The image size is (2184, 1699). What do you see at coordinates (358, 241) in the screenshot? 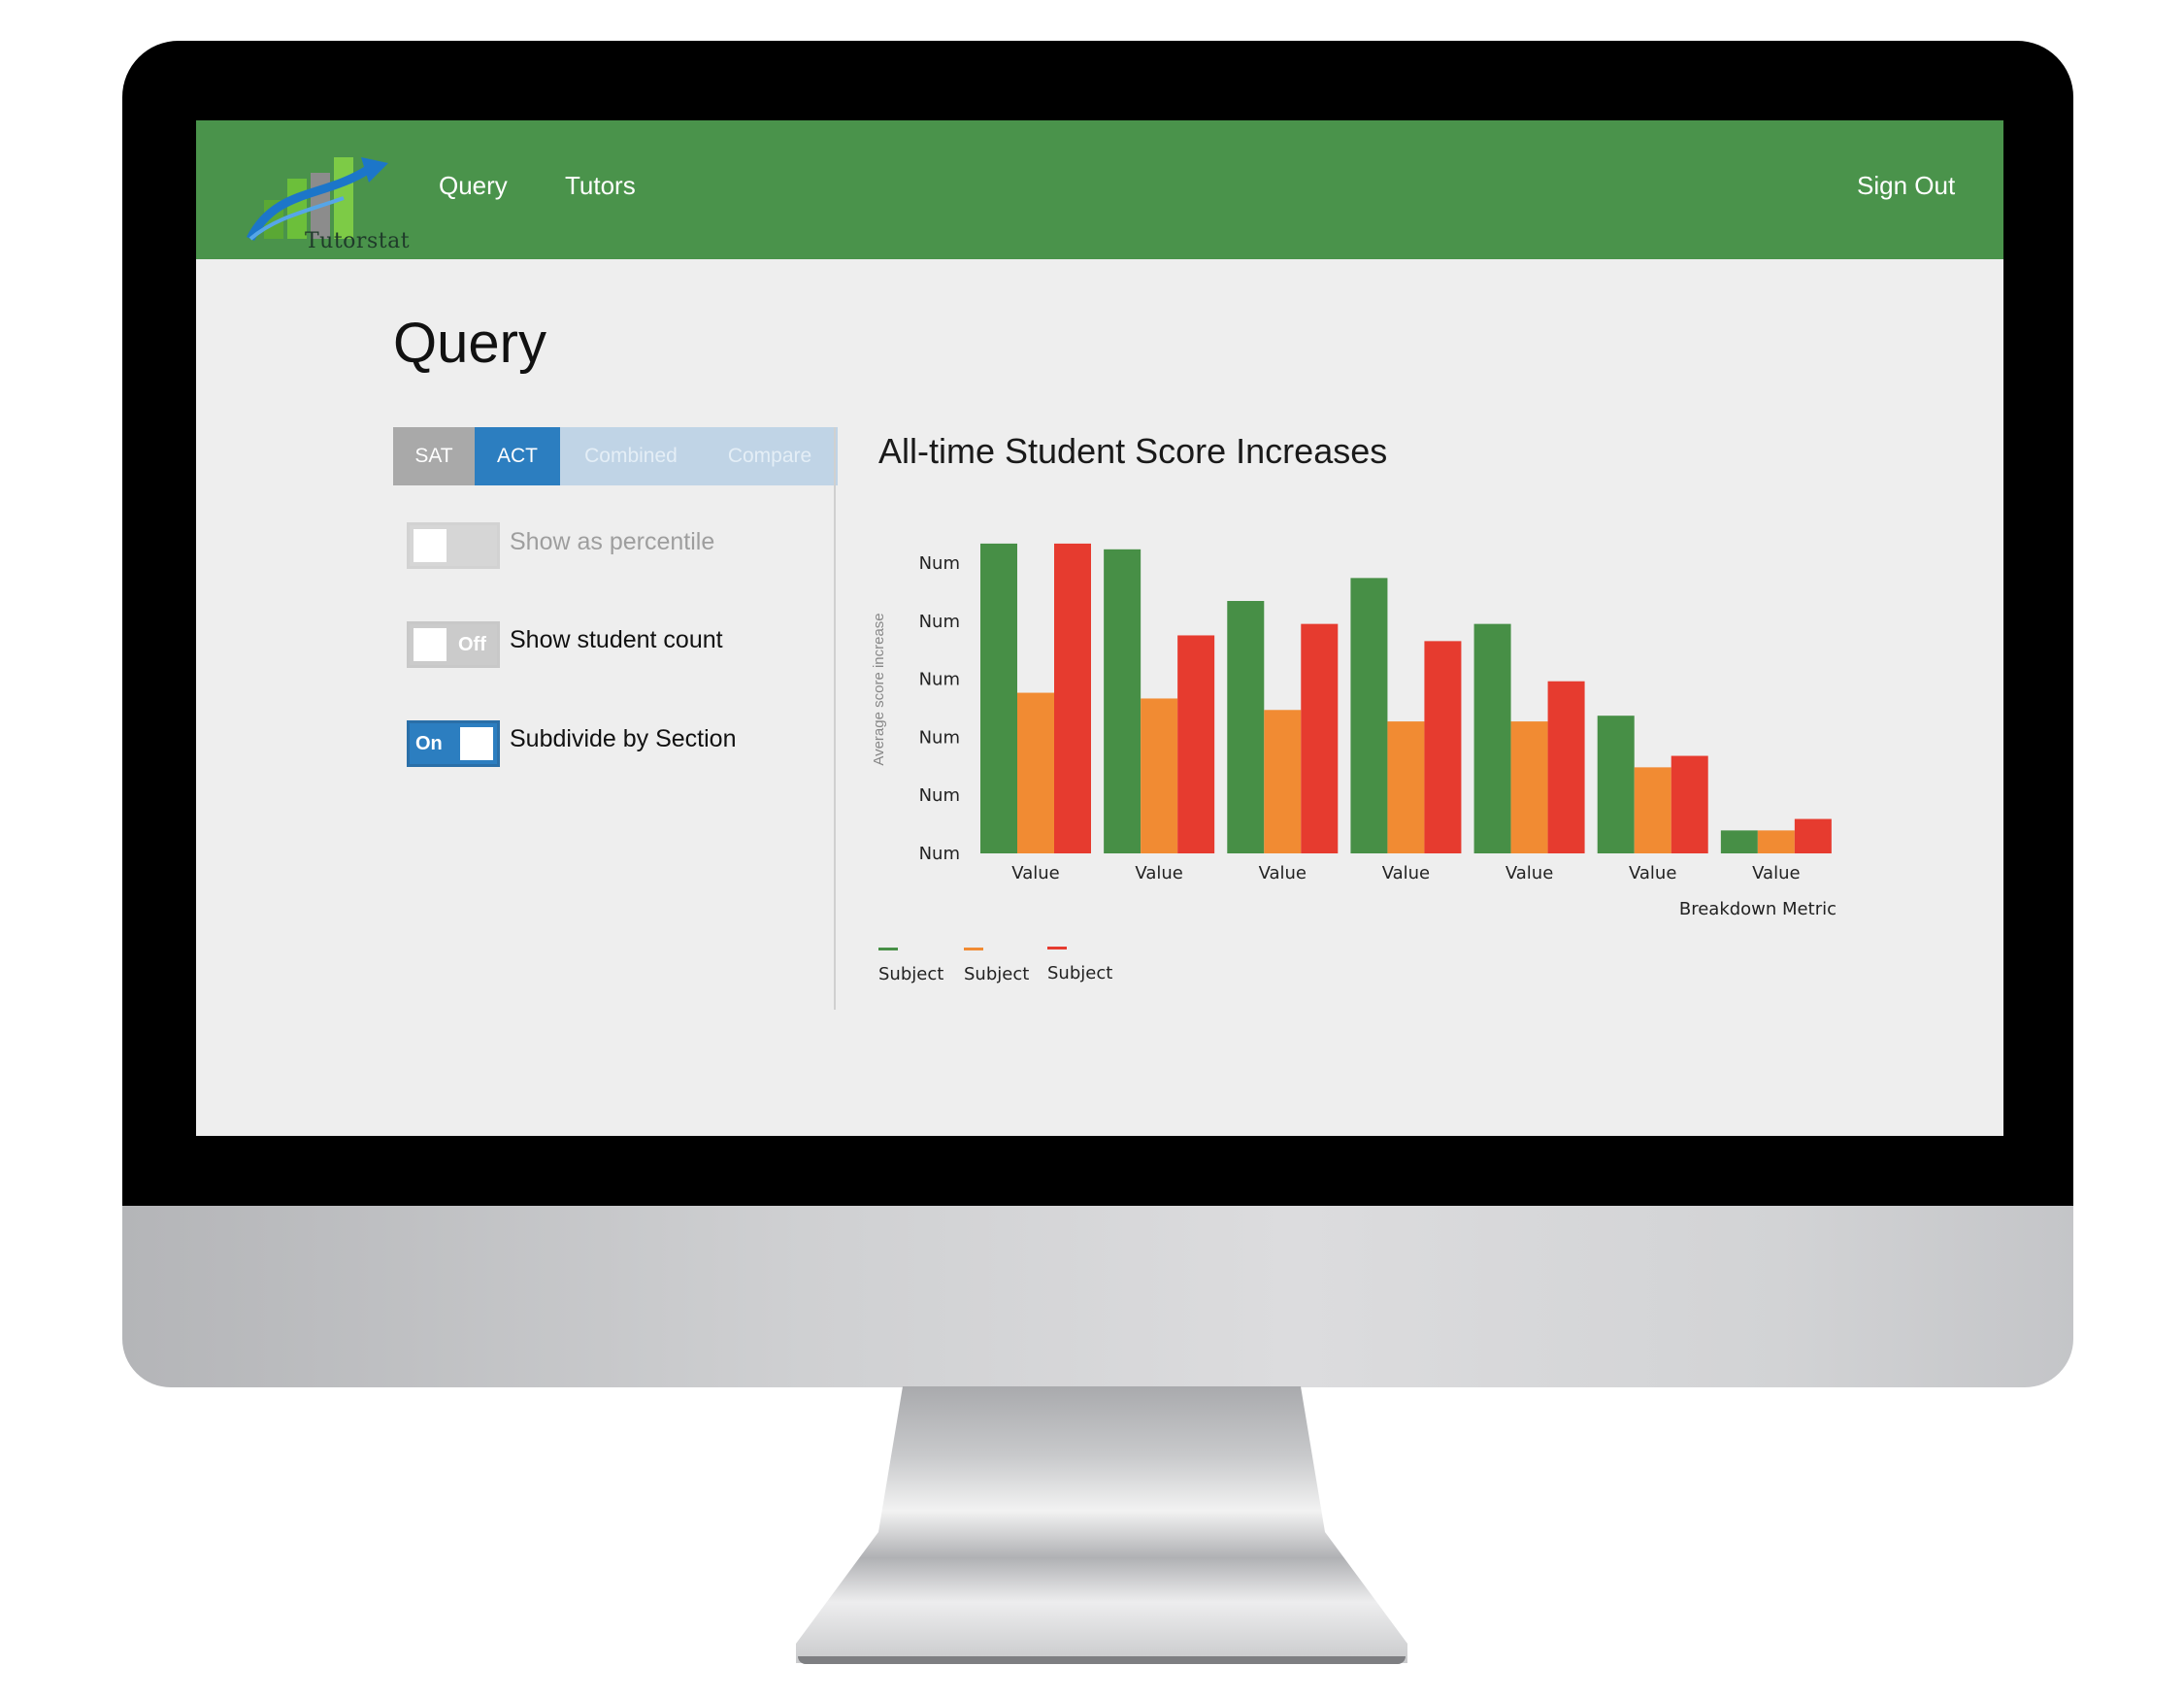
I see `logo-text: Tutorstat` at bounding box center [358, 241].